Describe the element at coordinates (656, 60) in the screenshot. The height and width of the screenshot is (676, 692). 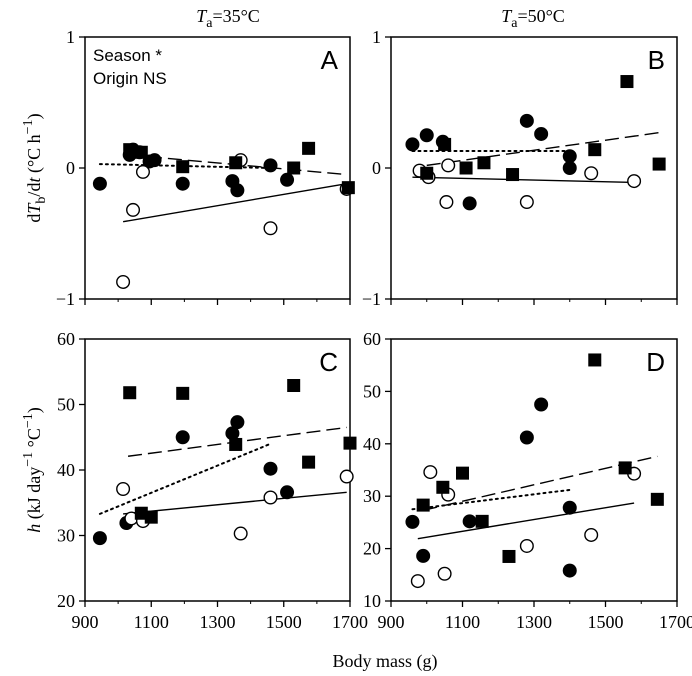
I see `panel-letter: B` at that location.